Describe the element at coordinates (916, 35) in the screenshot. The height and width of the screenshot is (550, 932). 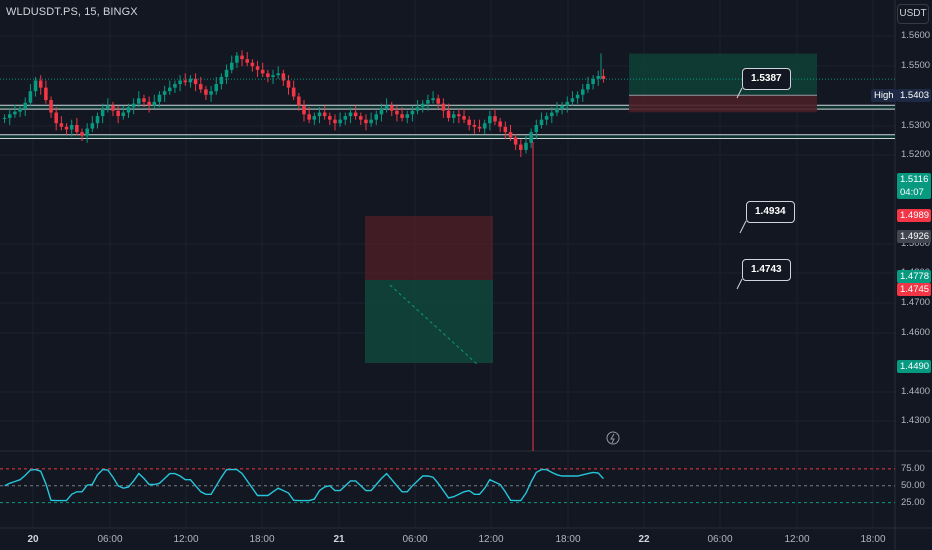
I see `price-tick: 1.5600` at that location.